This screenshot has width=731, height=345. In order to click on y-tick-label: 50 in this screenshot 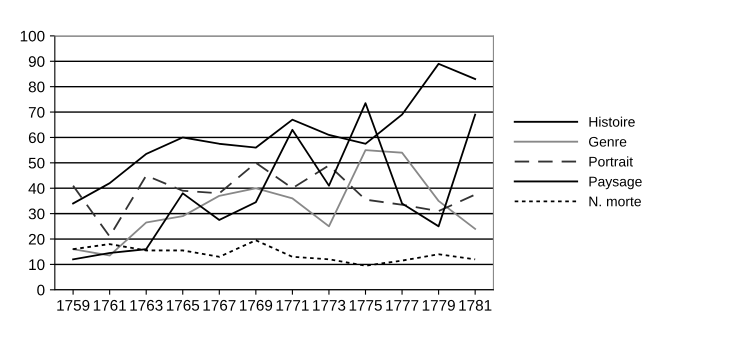, I will do `click(36, 163)`.